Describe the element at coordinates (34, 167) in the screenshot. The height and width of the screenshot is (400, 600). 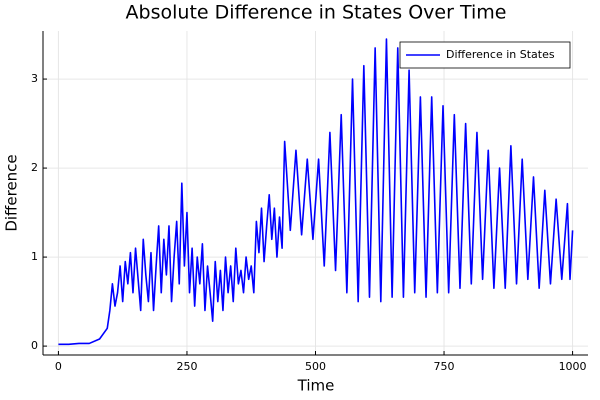
I see `y-tick-label: 2` at that location.